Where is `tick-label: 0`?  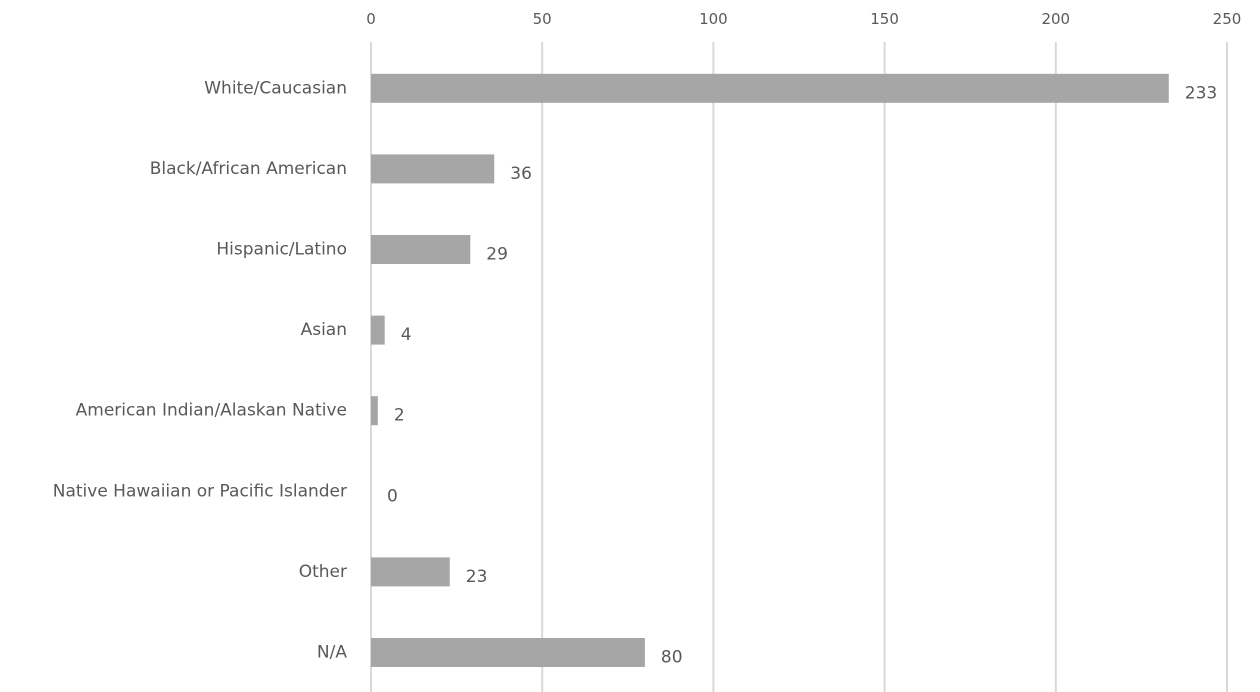 tick-label: 0 is located at coordinates (371, 19).